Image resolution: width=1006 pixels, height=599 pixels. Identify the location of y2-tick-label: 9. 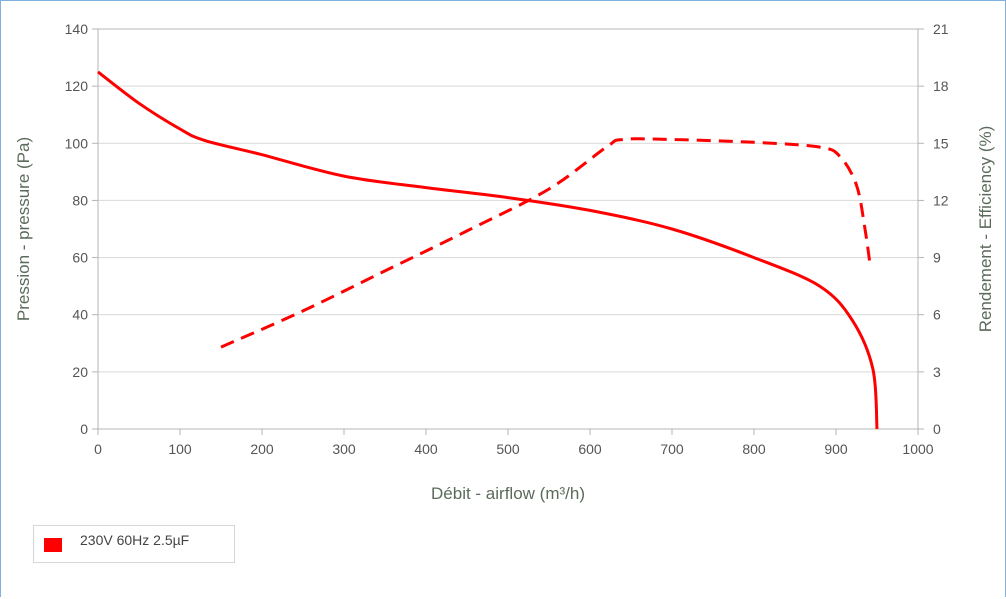
(937, 258).